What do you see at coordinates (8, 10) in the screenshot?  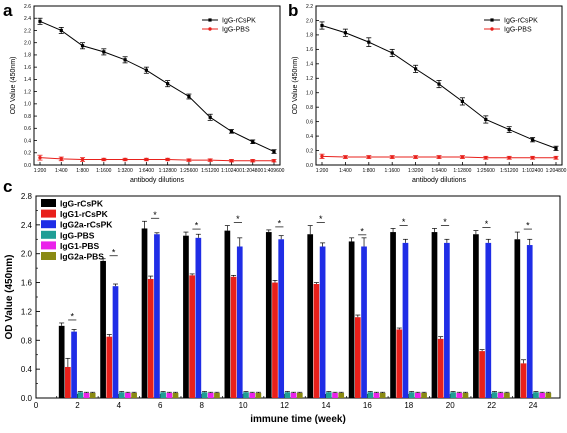 I see `panel-letter-a: a` at bounding box center [8, 10].